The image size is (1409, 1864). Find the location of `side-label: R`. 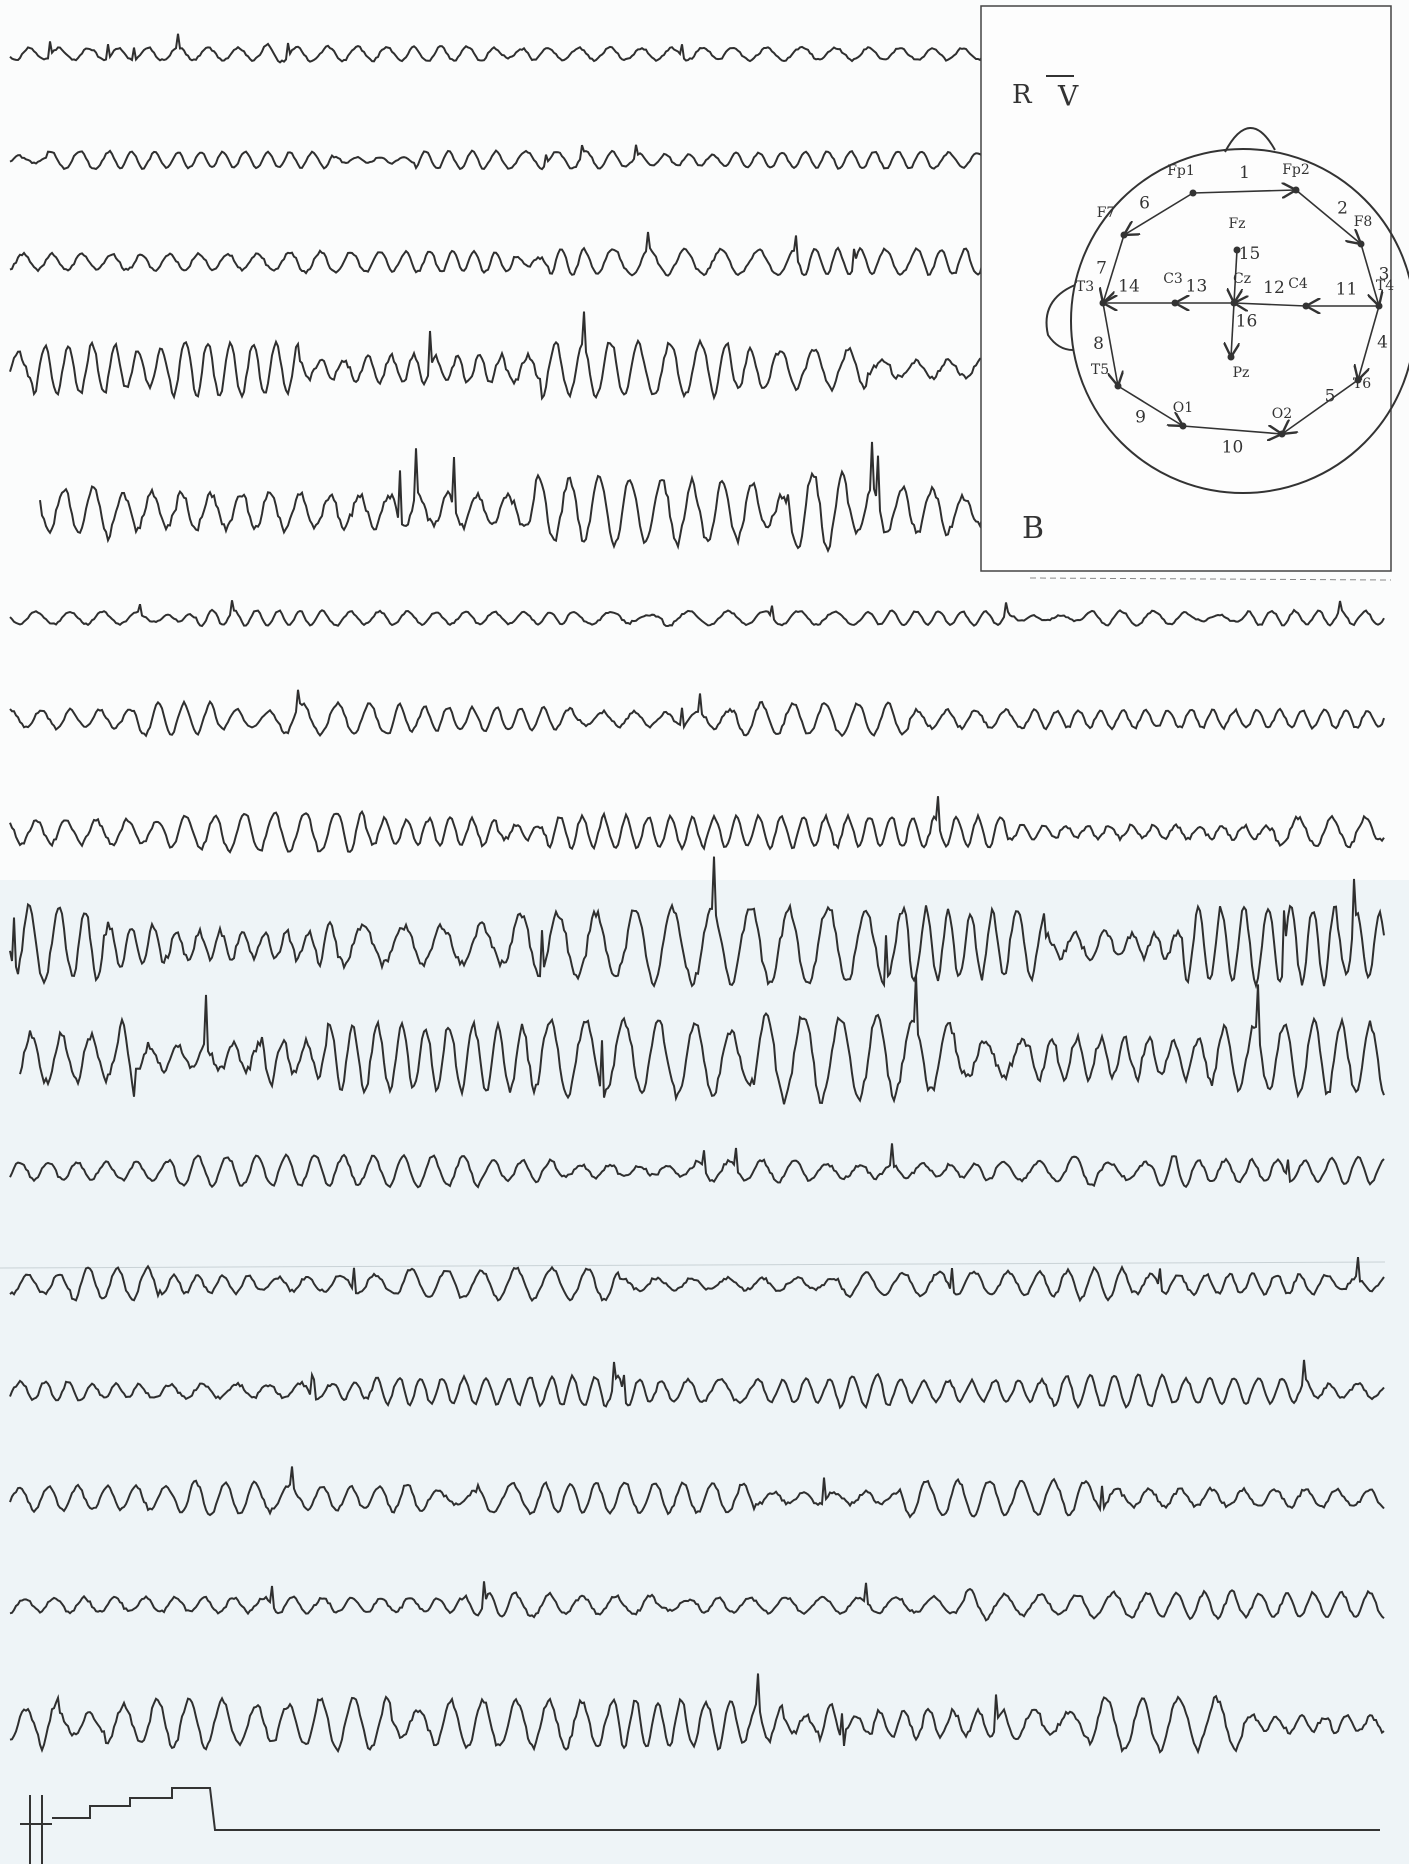

side-label: R is located at coordinates (1022, 95).